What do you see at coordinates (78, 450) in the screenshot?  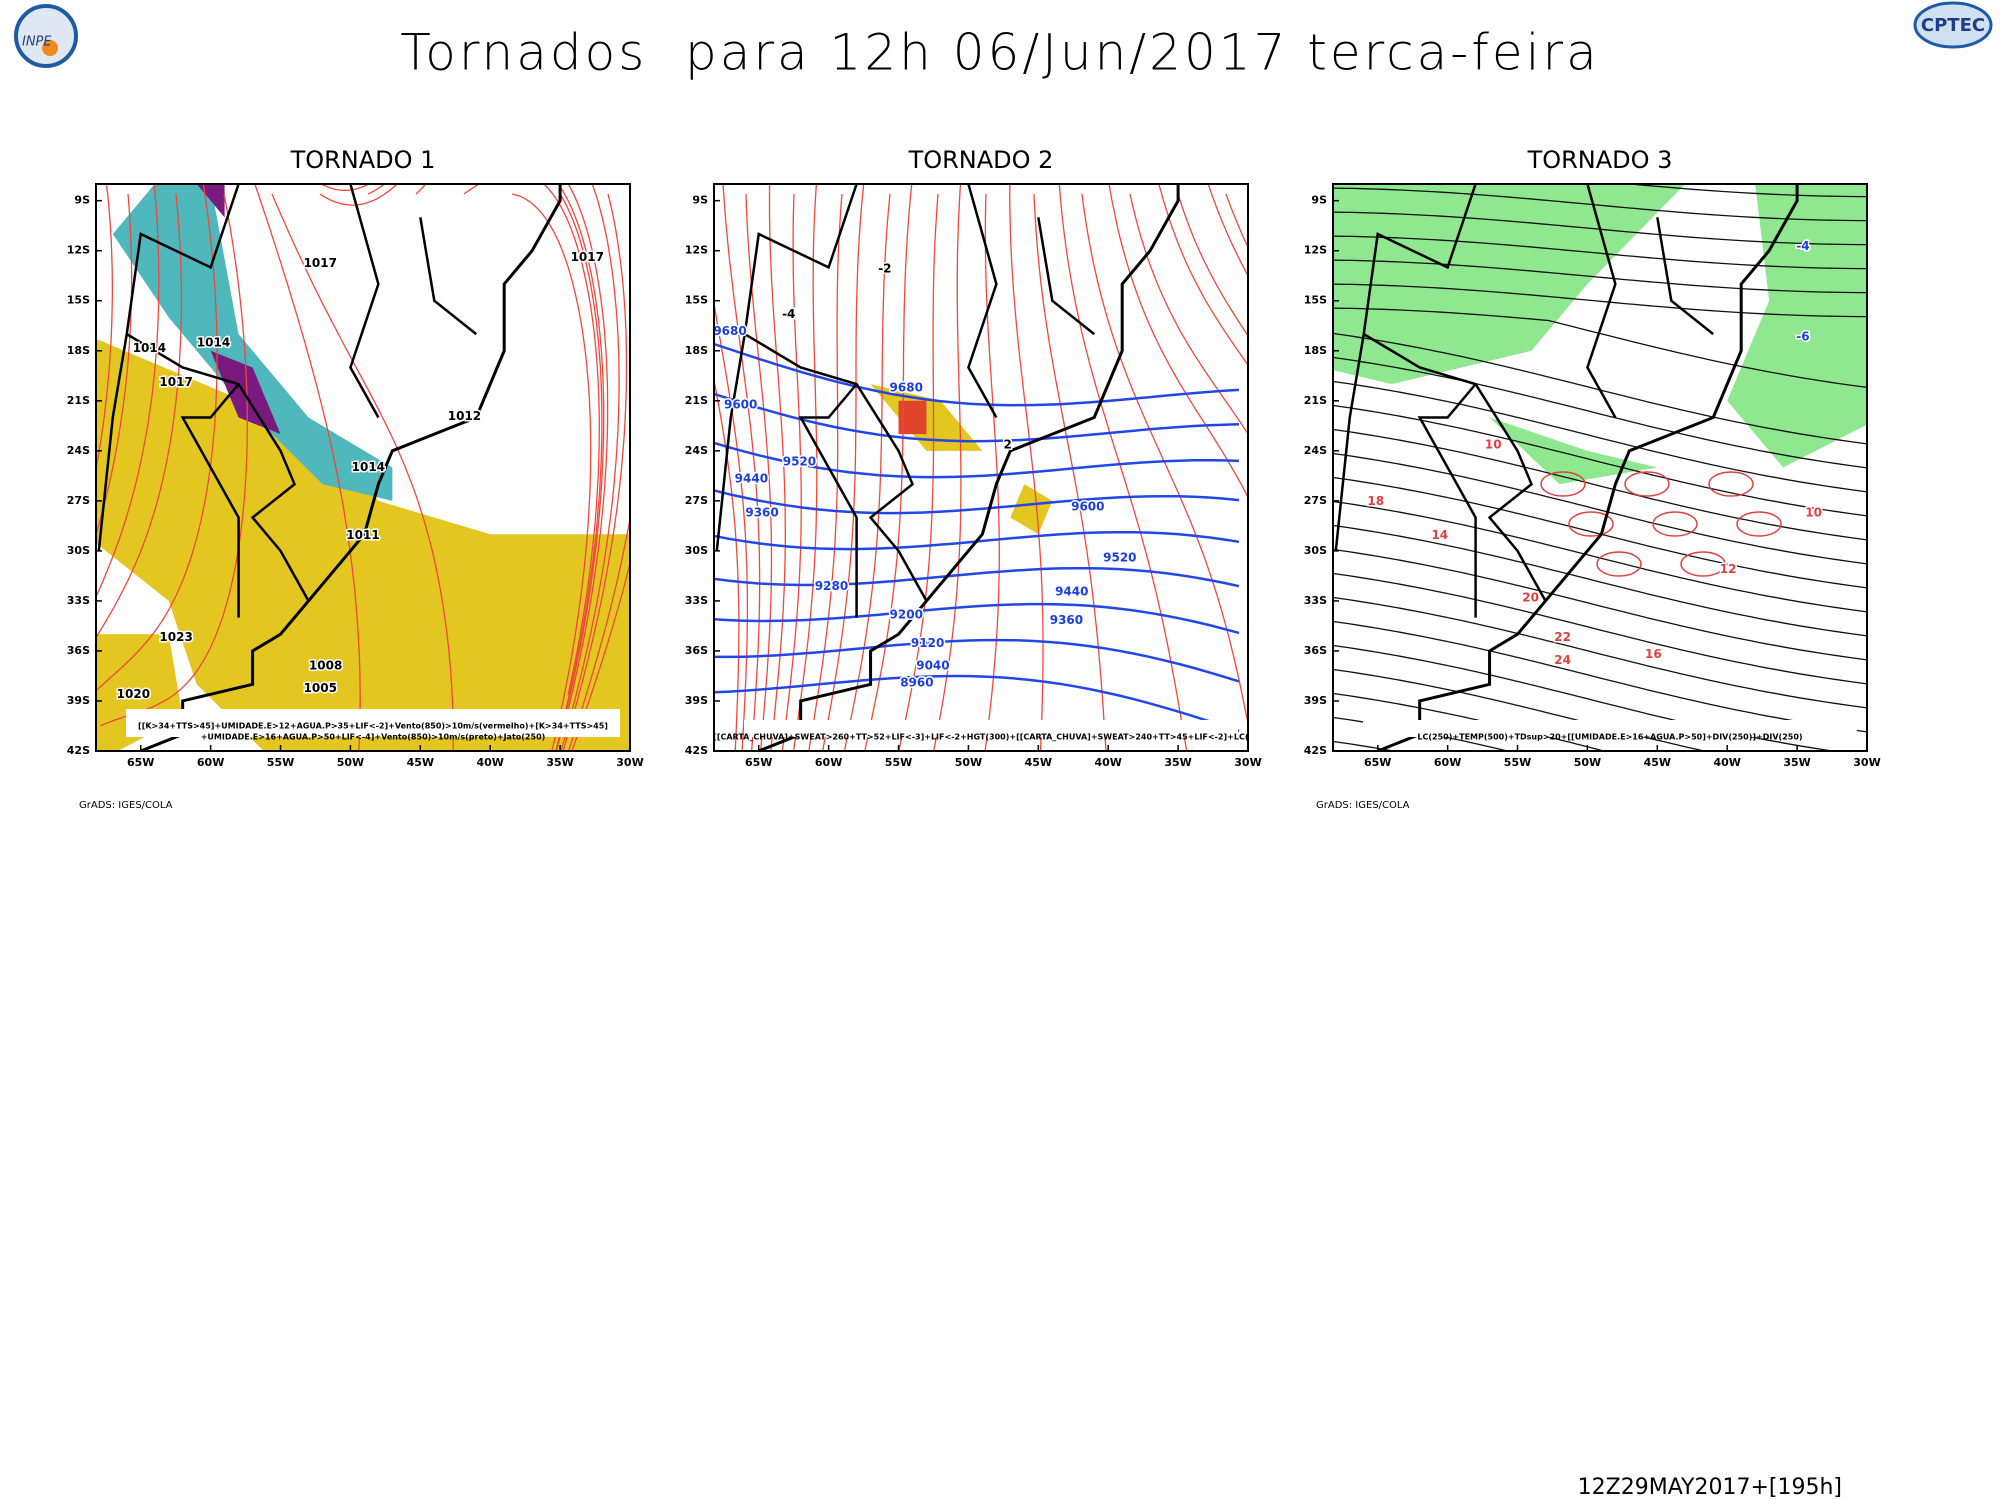 I see `lat-label: 24S` at bounding box center [78, 450].